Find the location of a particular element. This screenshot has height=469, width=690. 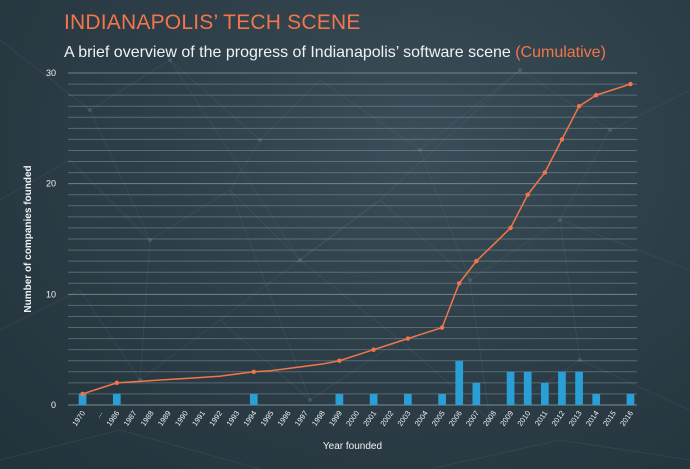

y-tick-label: 10 is located at coordinates (51, 294).